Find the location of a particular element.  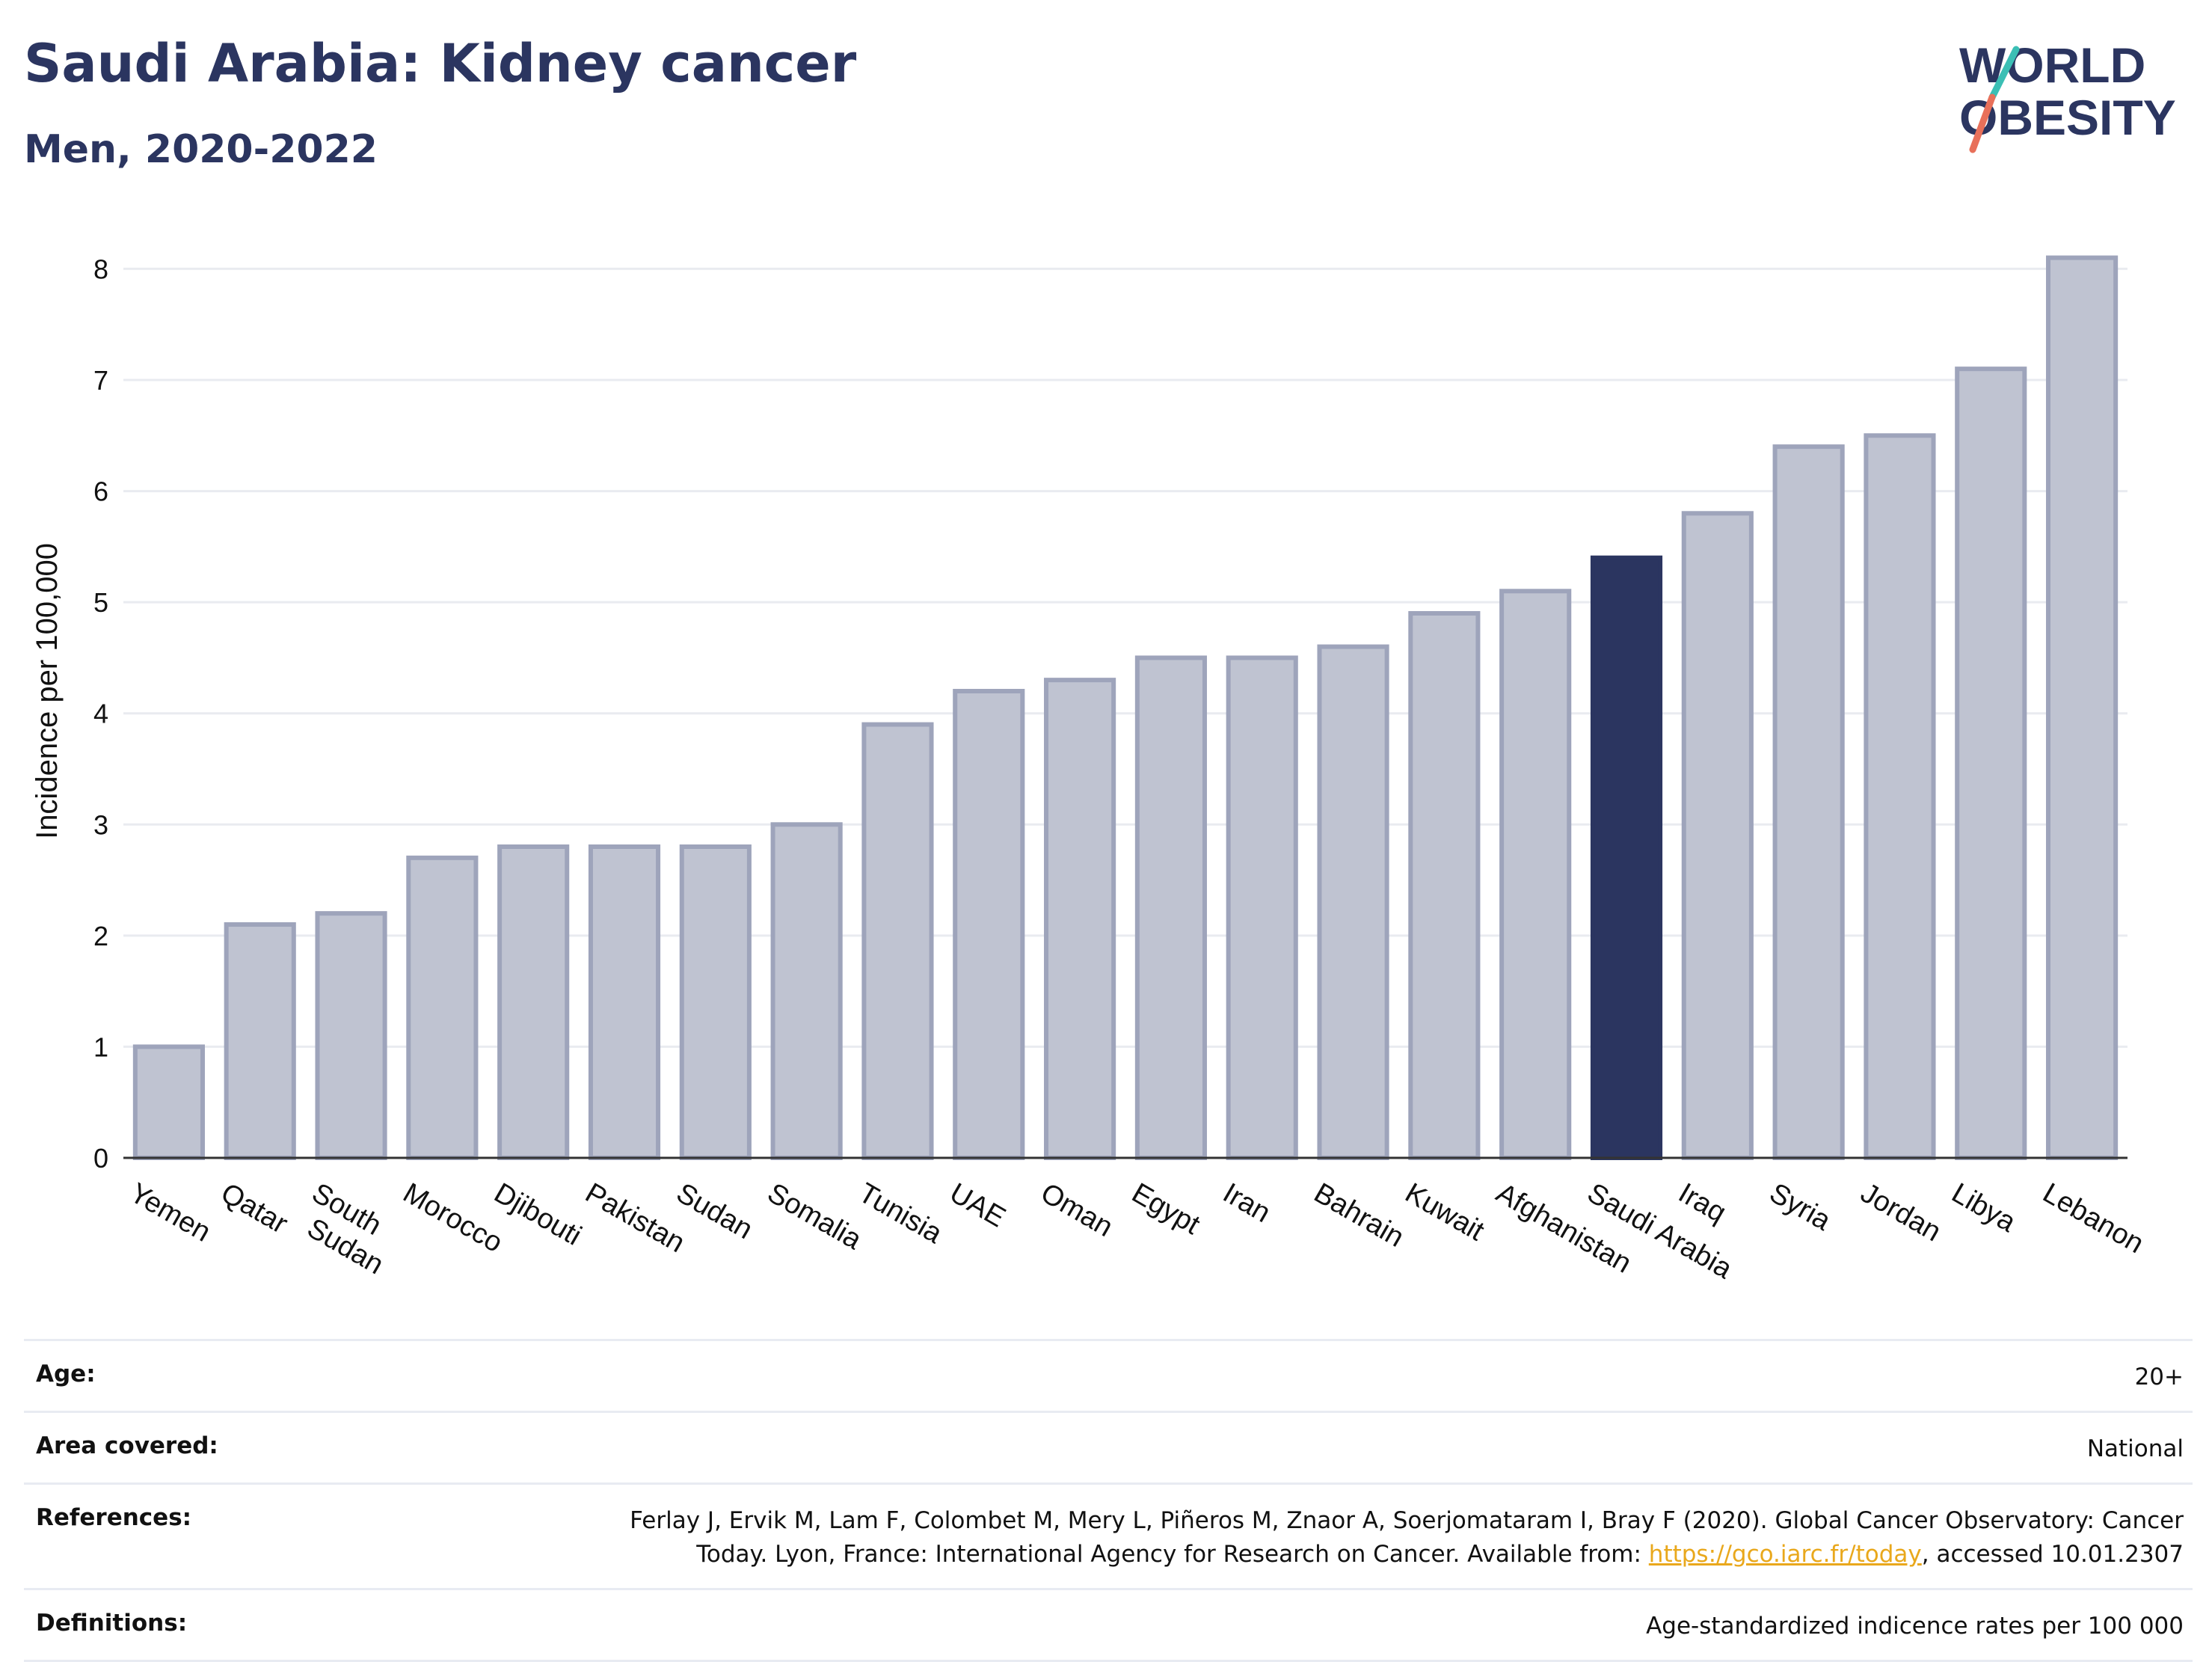

x-tick-label: Libya is located at coordinates (1984, 1208).